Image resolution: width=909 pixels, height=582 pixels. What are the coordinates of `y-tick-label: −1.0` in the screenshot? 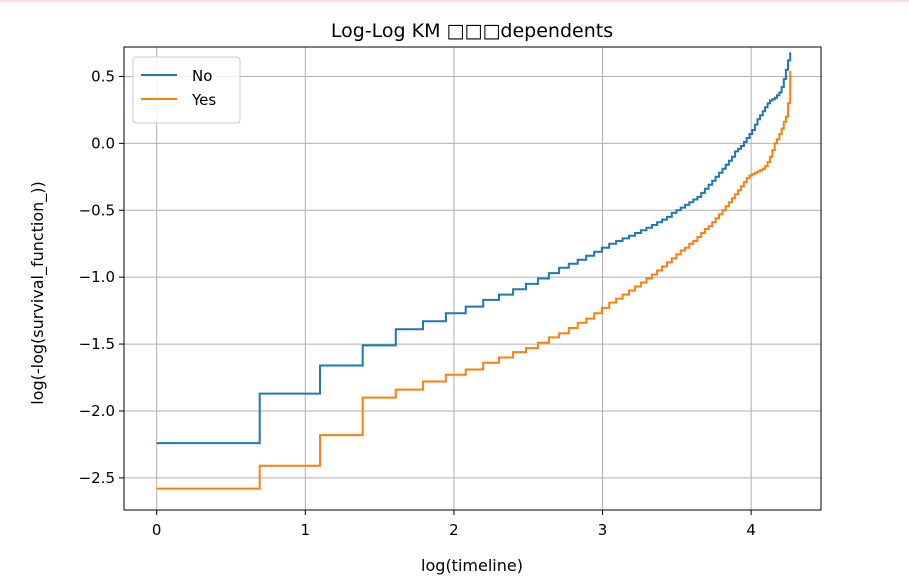 It's located at (97, 277).